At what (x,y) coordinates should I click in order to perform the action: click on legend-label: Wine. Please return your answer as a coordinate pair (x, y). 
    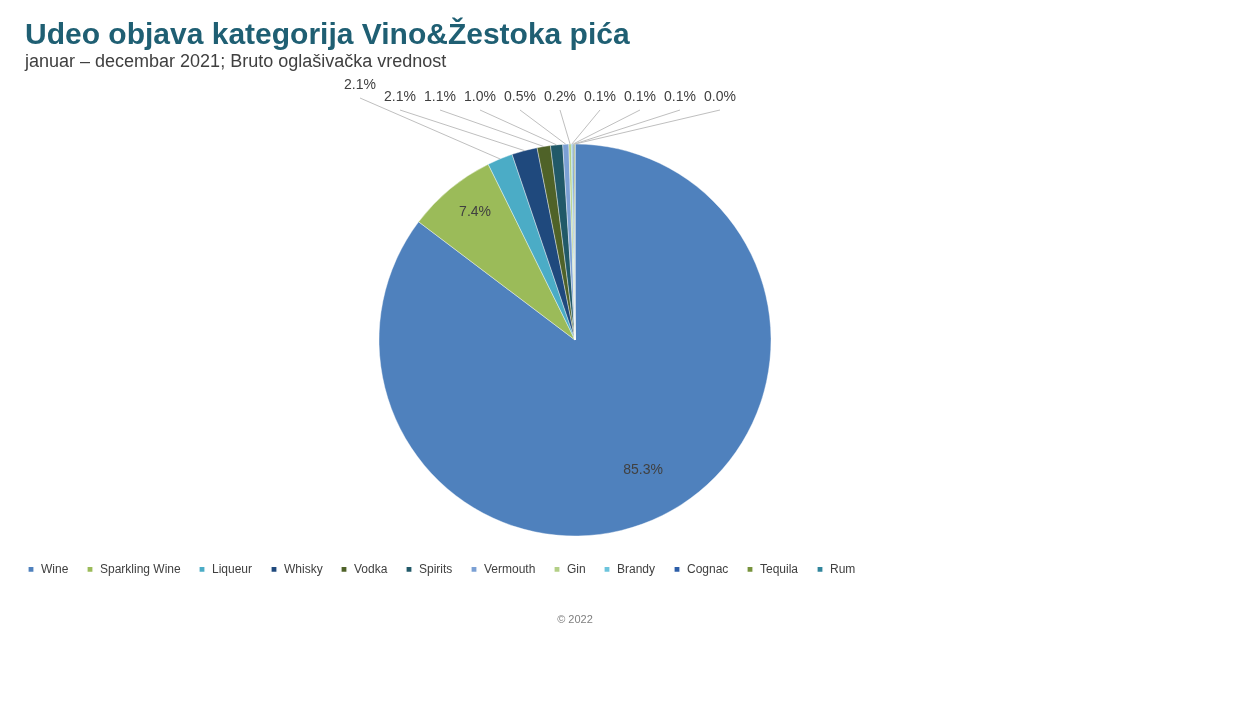
    Looking at the image, I should click on (55, 569).